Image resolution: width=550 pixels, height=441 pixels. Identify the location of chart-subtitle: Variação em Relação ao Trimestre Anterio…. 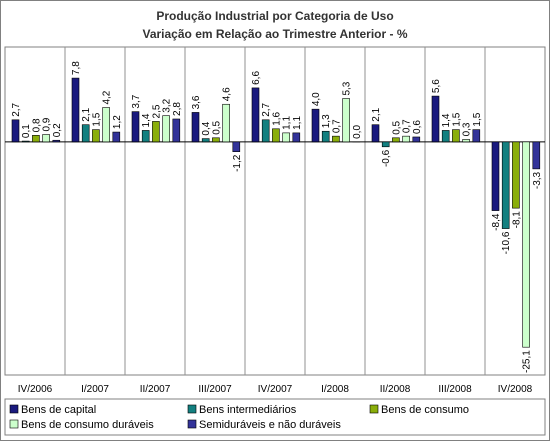
(274, 34).